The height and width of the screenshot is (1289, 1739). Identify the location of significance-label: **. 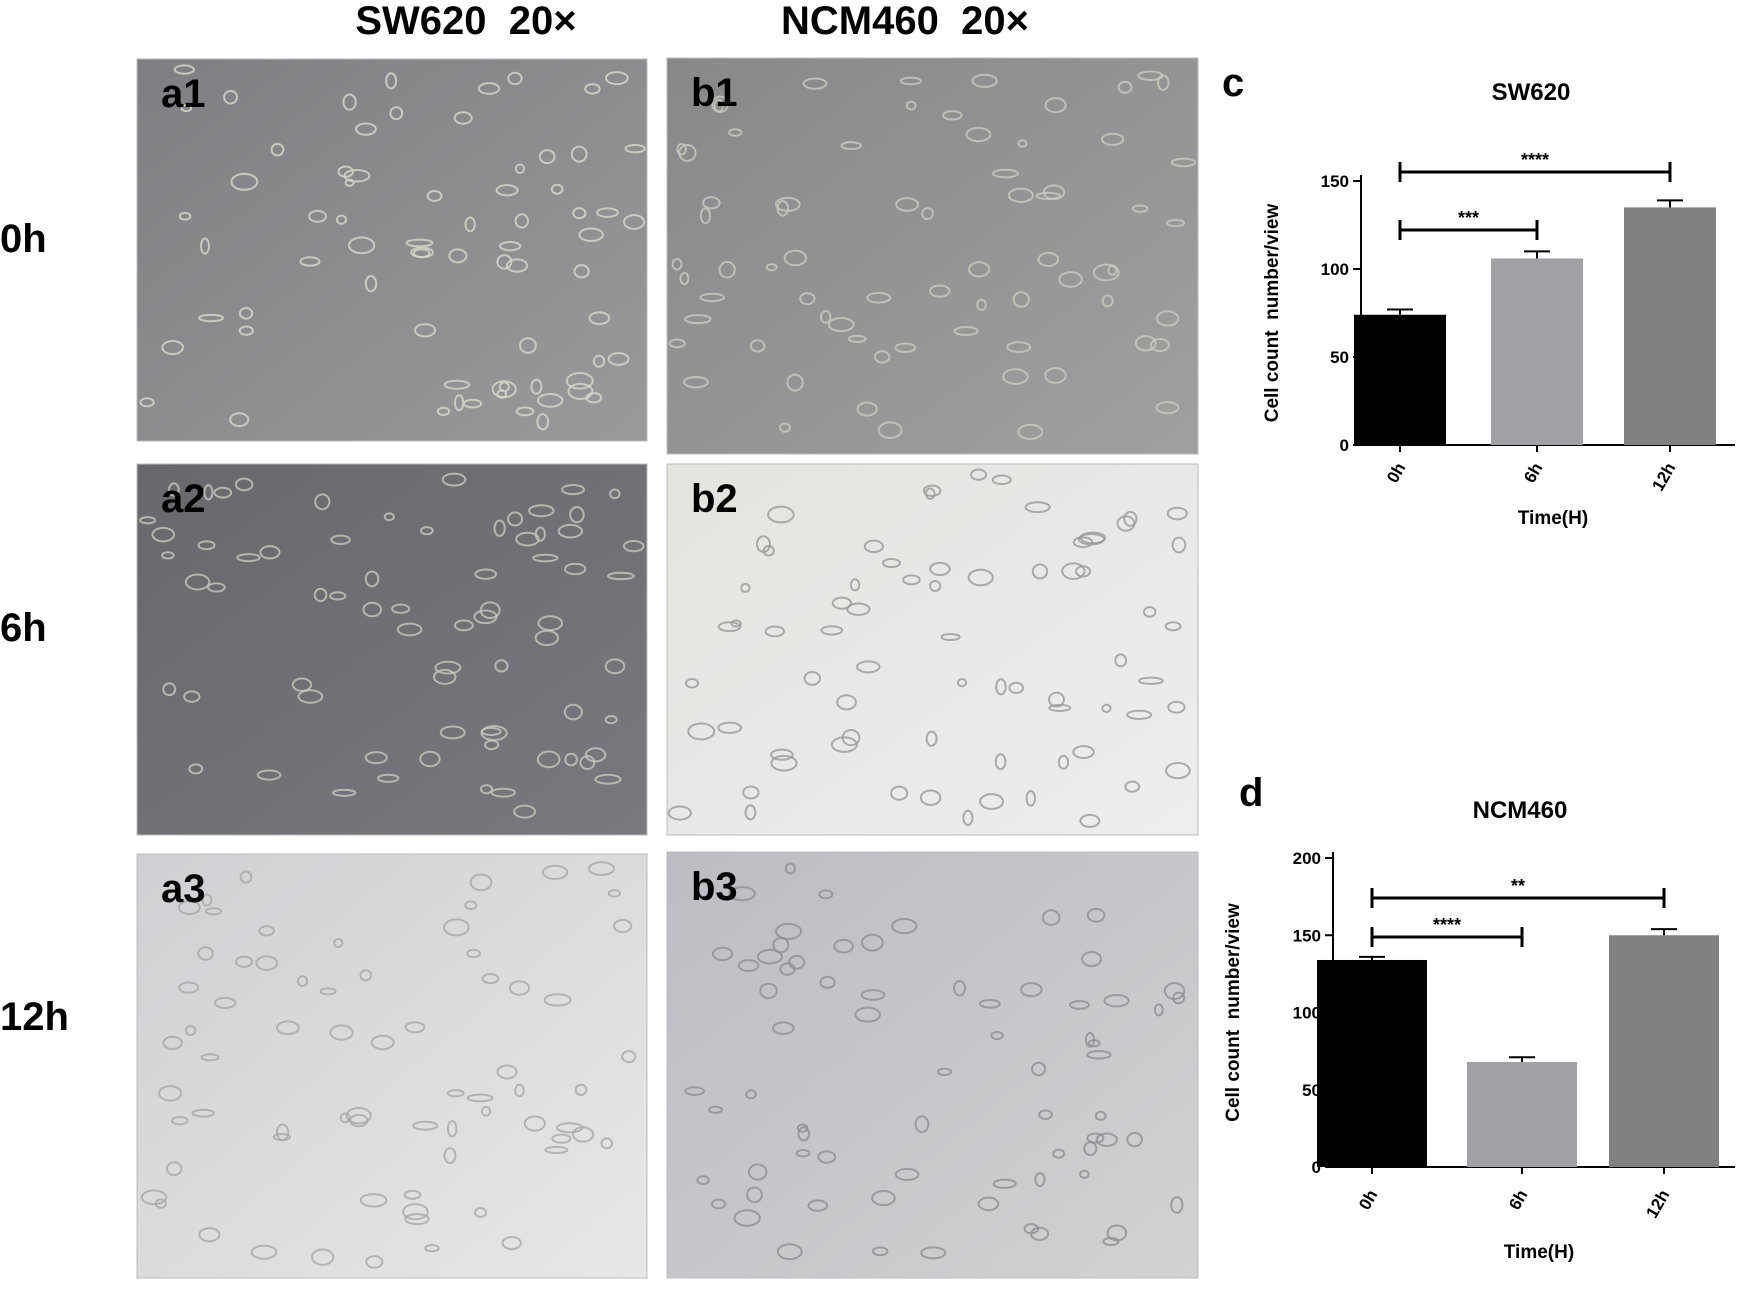
(1518, 886).